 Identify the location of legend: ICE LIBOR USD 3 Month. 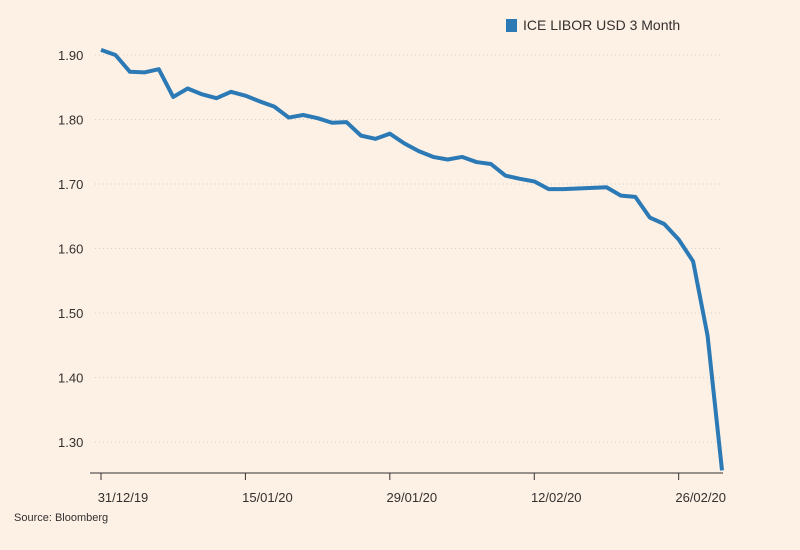
(593, 25).